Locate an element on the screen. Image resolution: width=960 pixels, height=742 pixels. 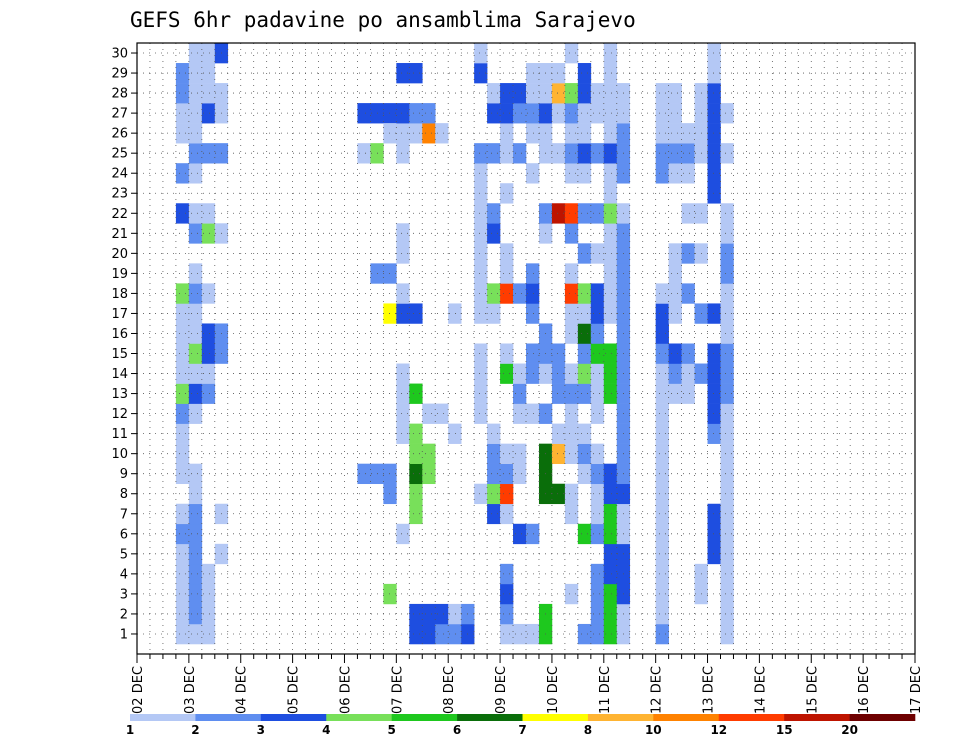
y-tick-label: 17 is located at coordinates (119, 314).